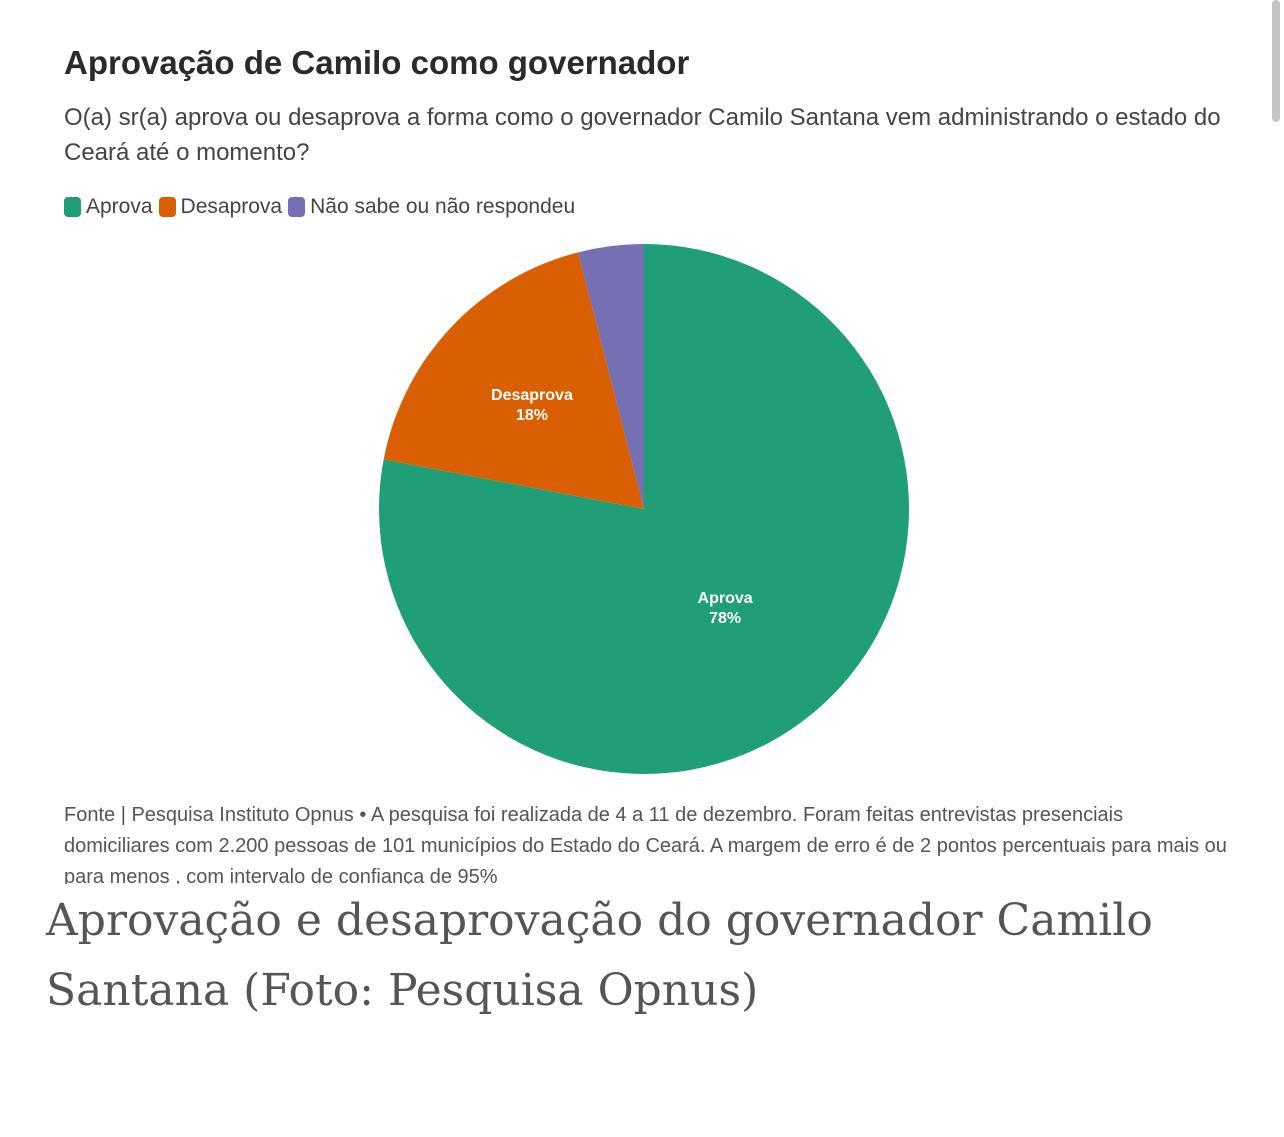  Describe the element at coordinates (725, 598) in the screenshot. I see `pie-label-aprova: Aprova` at that location.